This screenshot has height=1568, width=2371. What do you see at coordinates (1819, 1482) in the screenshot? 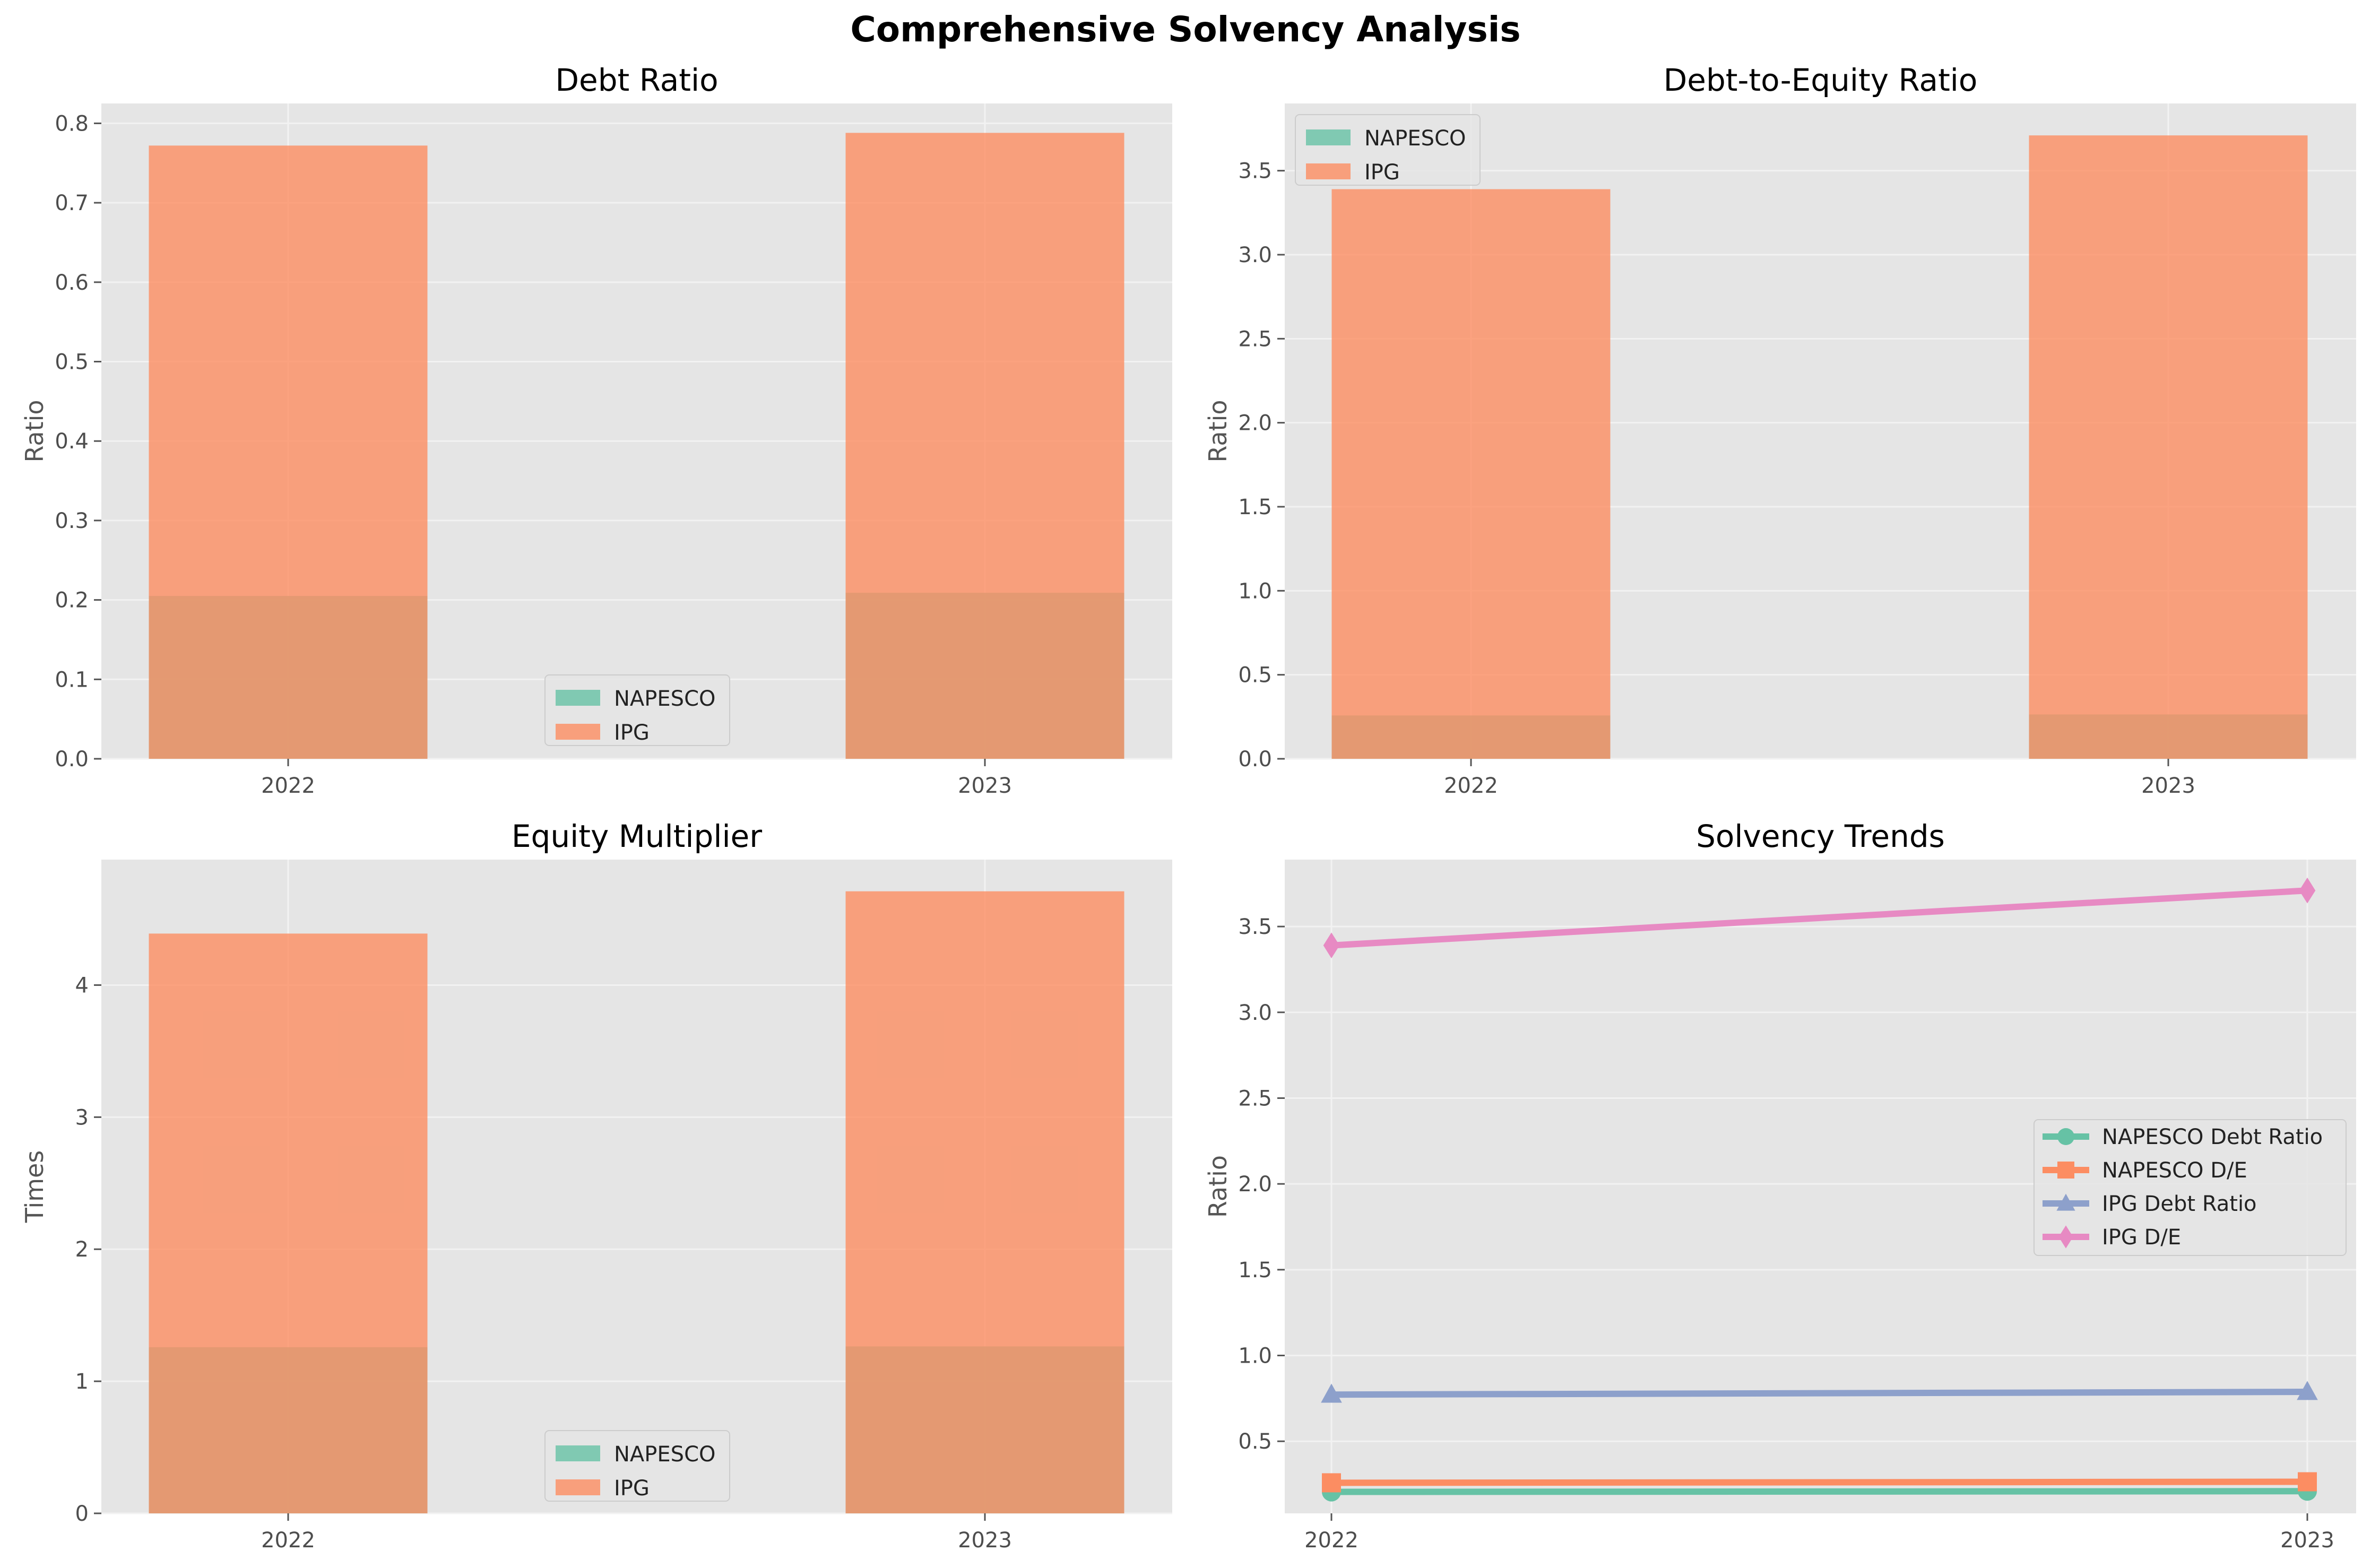
I see `line-napesco-d-e` at bounding box center [1819, 1482].